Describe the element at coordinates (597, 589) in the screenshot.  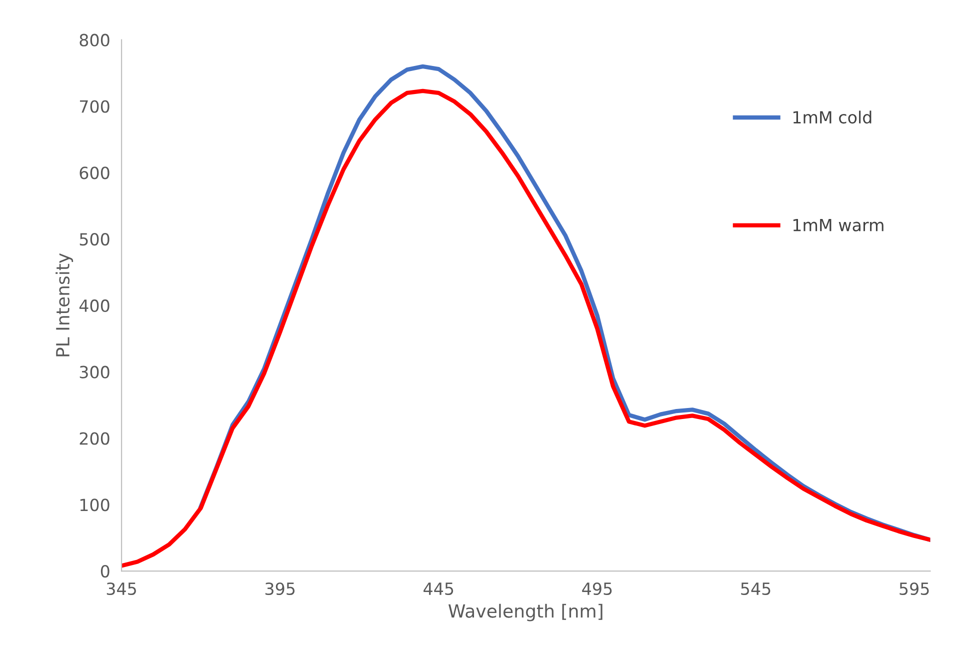
I see `x-tick-label: 495` at that location.